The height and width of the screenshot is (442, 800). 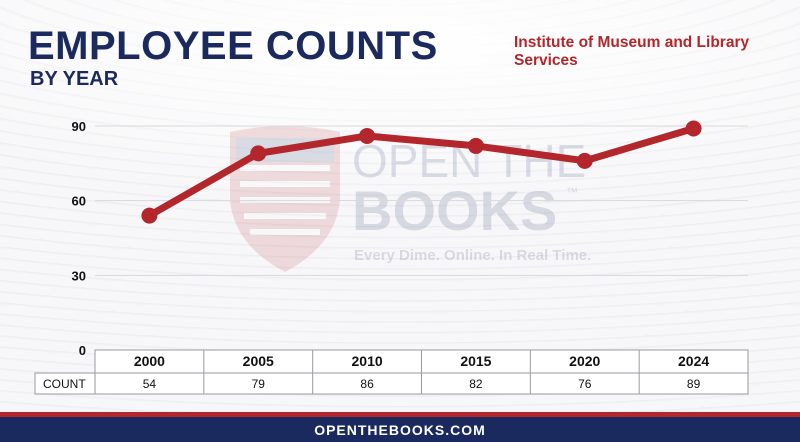 I want to click on footer-url: OPENTHEBOOKS.COM, so click(x=400, y=429).